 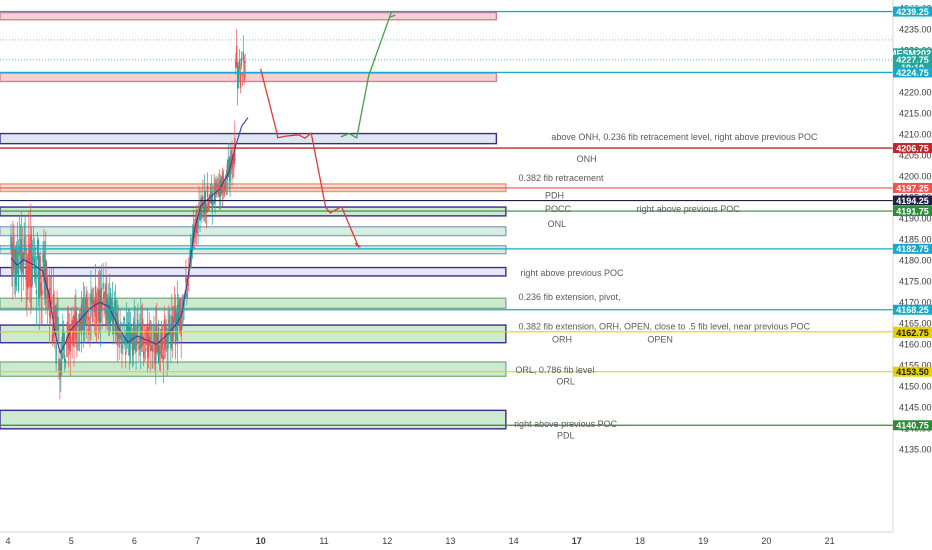 What do you see at coordinates (446, 541) in the screenshot?
I see `time-axis-panel` at bounding box center [446, 541].